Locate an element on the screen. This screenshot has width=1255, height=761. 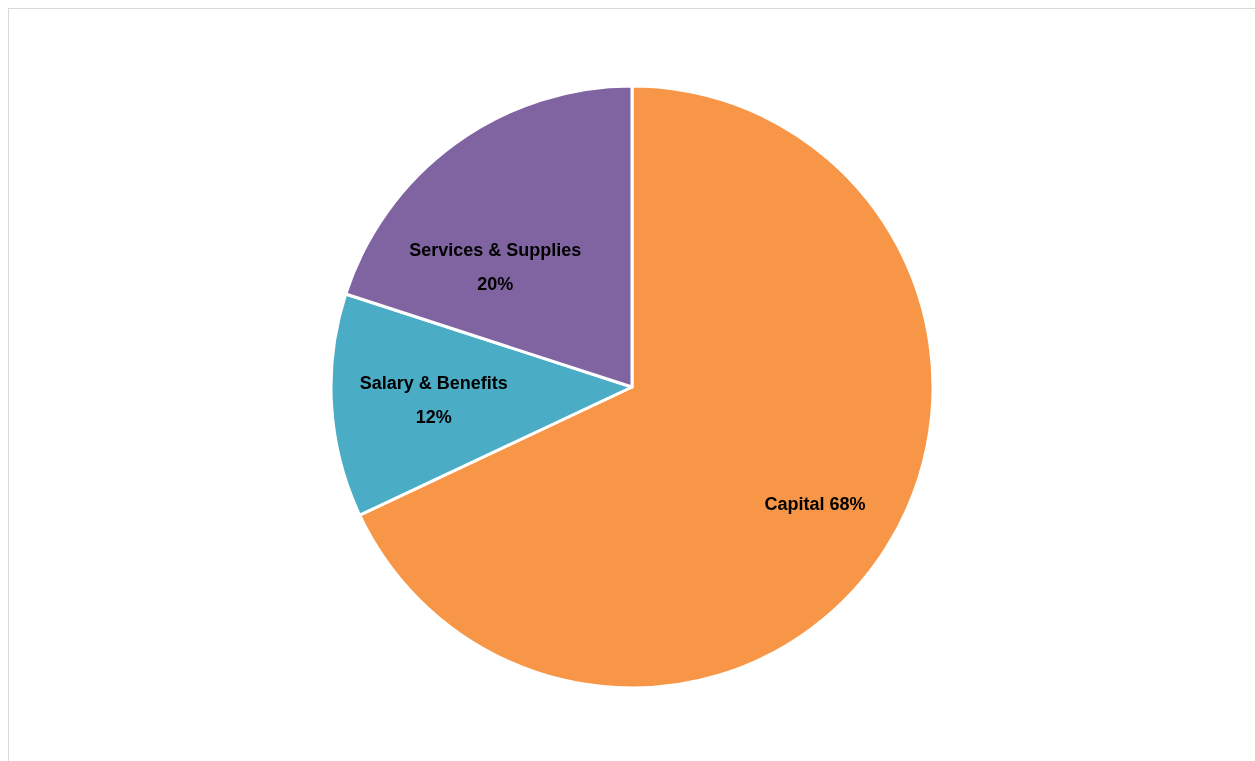
data-label: 20% is located at coordinates (495, 284).